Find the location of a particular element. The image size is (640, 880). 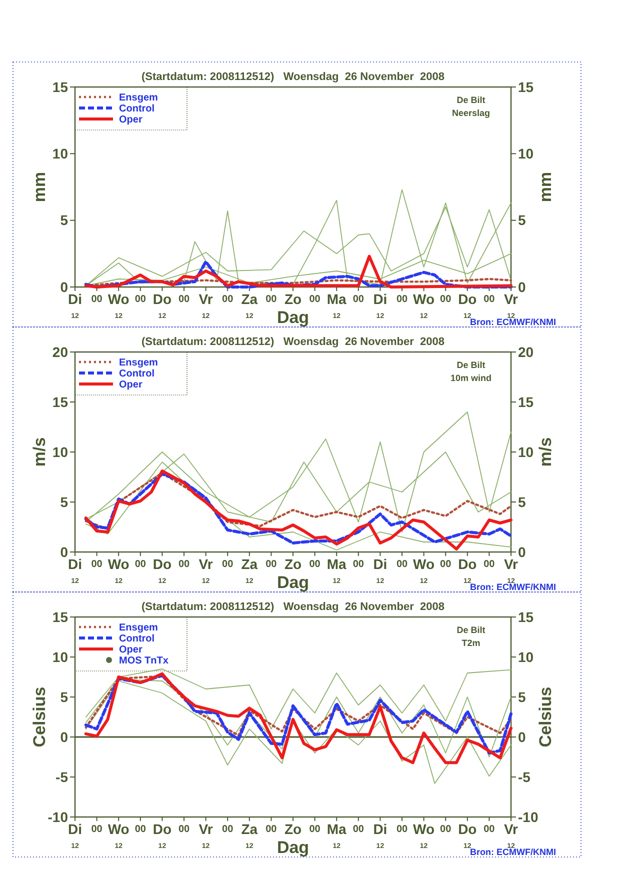

y2-axis-title: Celsius is located at coordinates (545, 717).